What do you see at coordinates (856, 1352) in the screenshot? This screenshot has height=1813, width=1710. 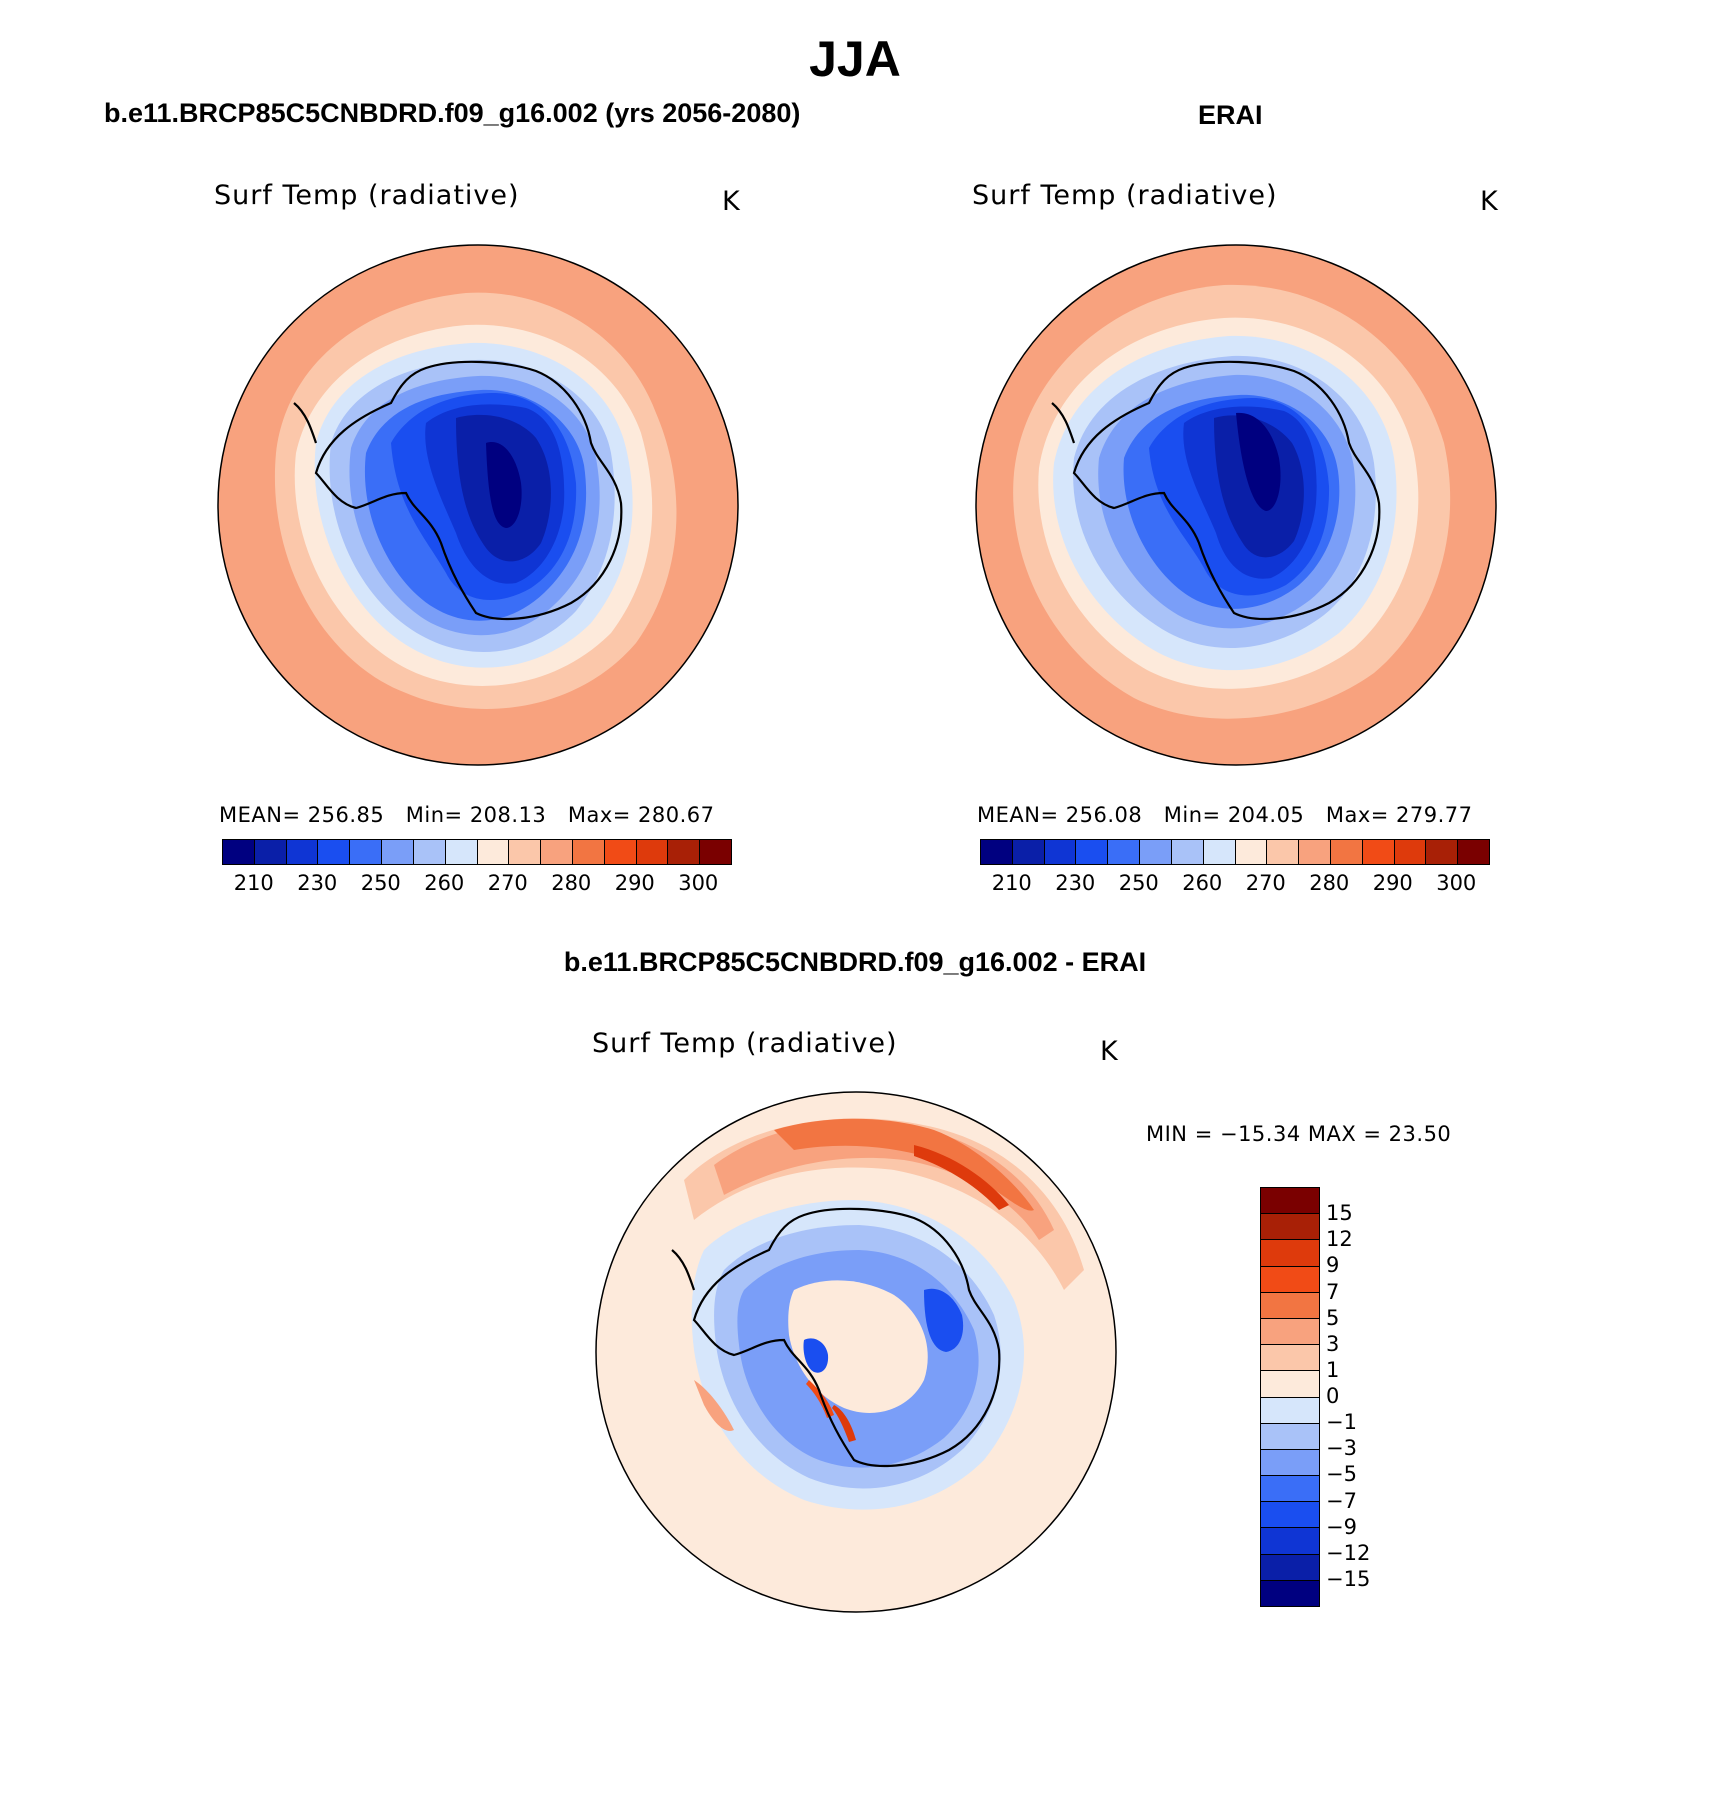 I see `difference-polar-map` at bounding box center [856, 1352].